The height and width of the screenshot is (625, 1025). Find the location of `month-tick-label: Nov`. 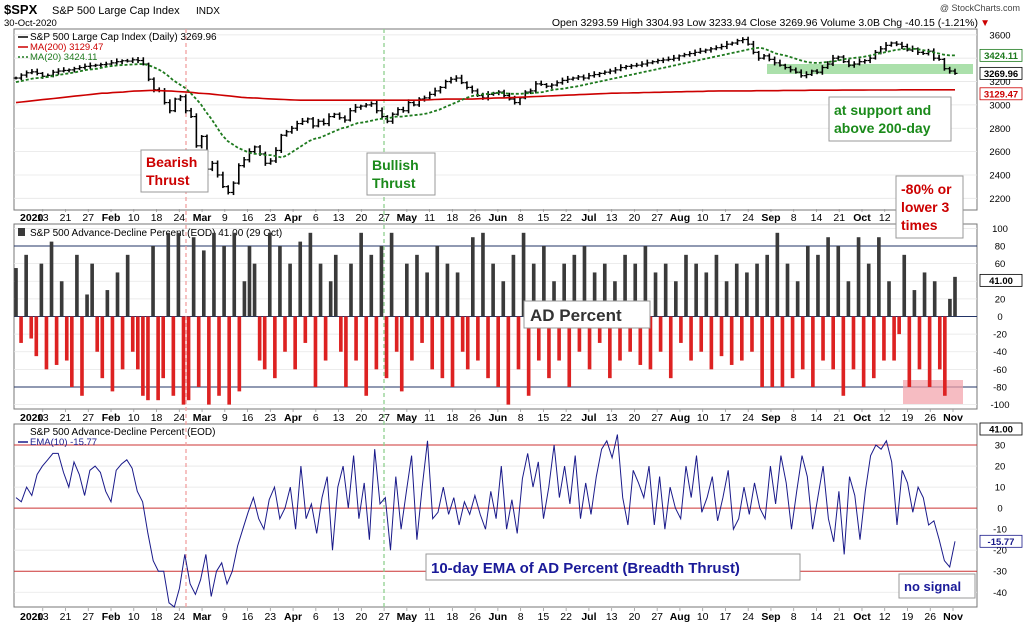

month-tick-label: Nov is located at coordinates (953, 617).